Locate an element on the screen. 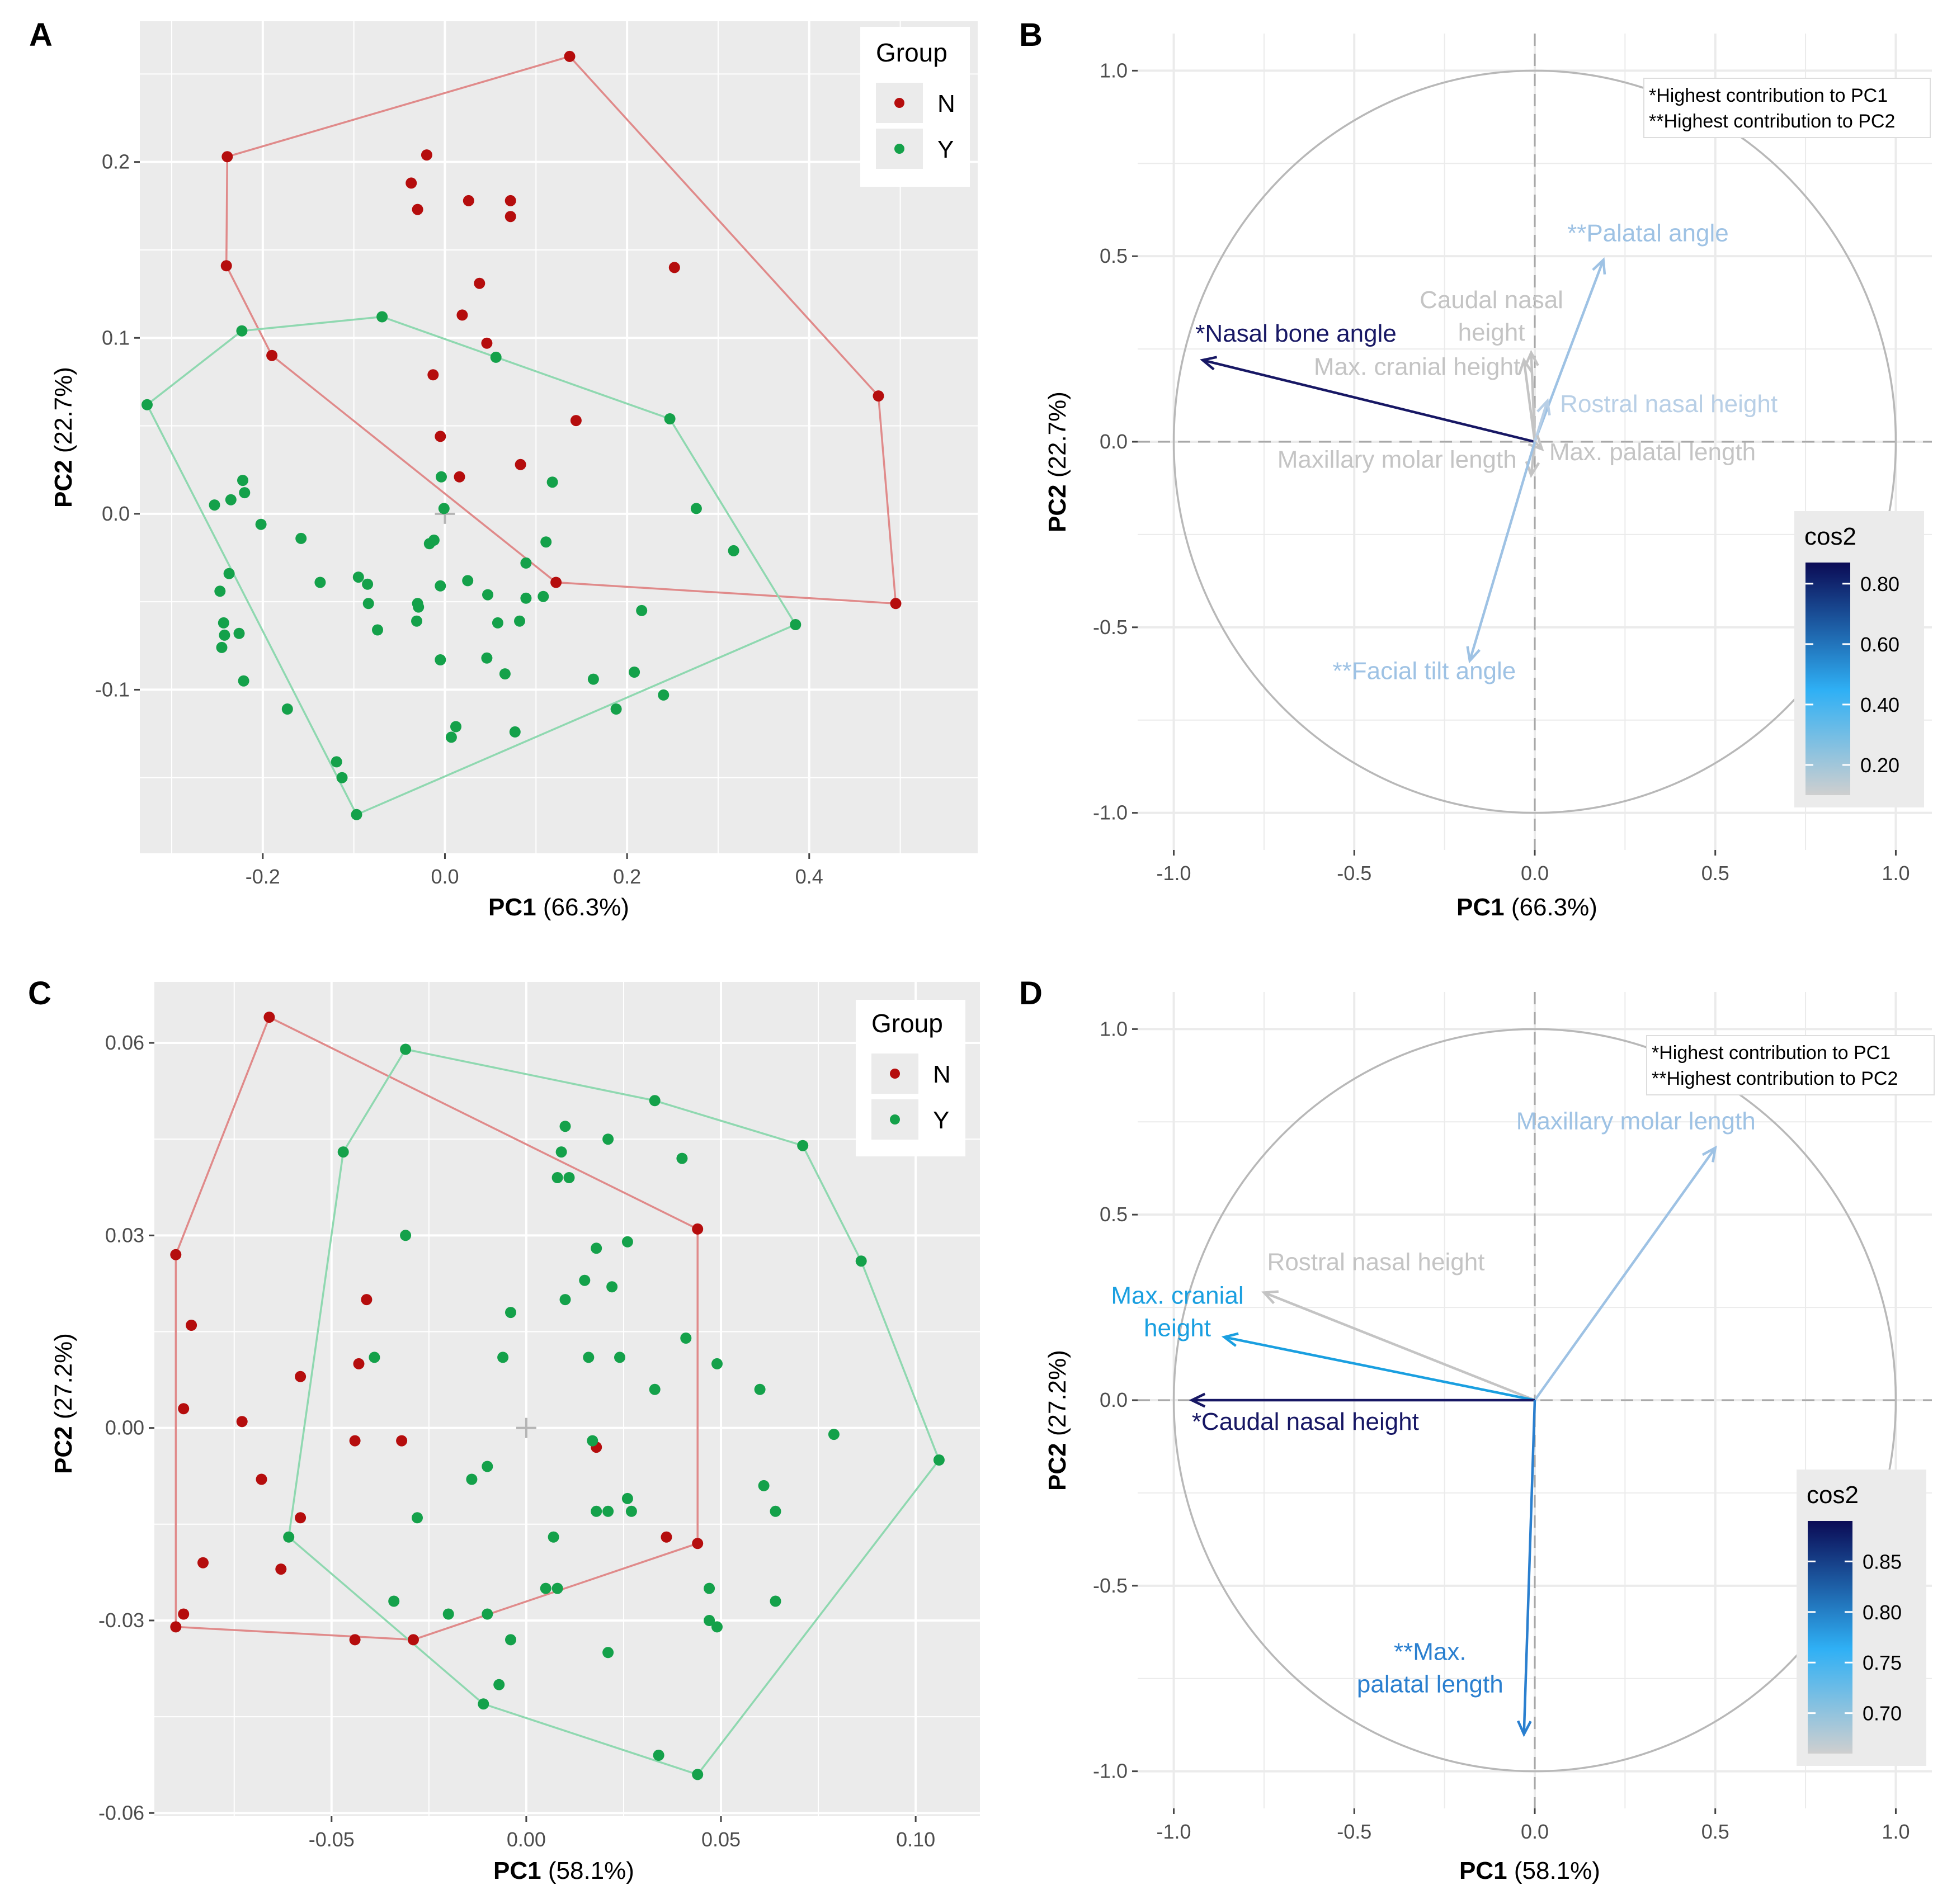  panel-b-arrow-label: Max. palatal length is located at coordinates (1652, 452).